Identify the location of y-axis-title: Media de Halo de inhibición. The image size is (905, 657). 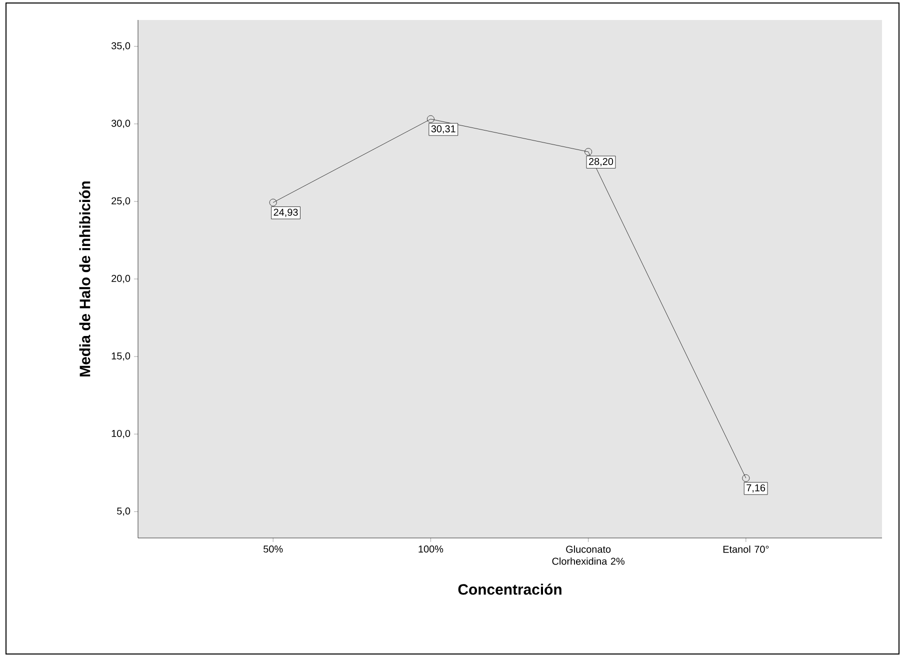
(84, 279).